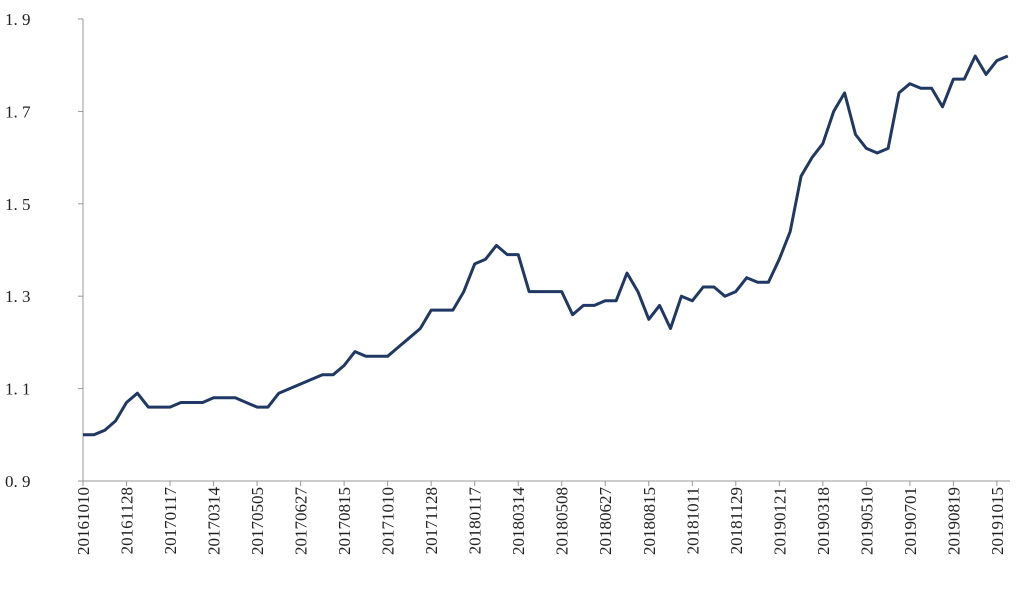 This screenshot has width=1026, height=599. What do you see at coordinates (344, 521) in the screenshot?
I see `x-tick-label: 20170815` at bounding box center [344, 521].